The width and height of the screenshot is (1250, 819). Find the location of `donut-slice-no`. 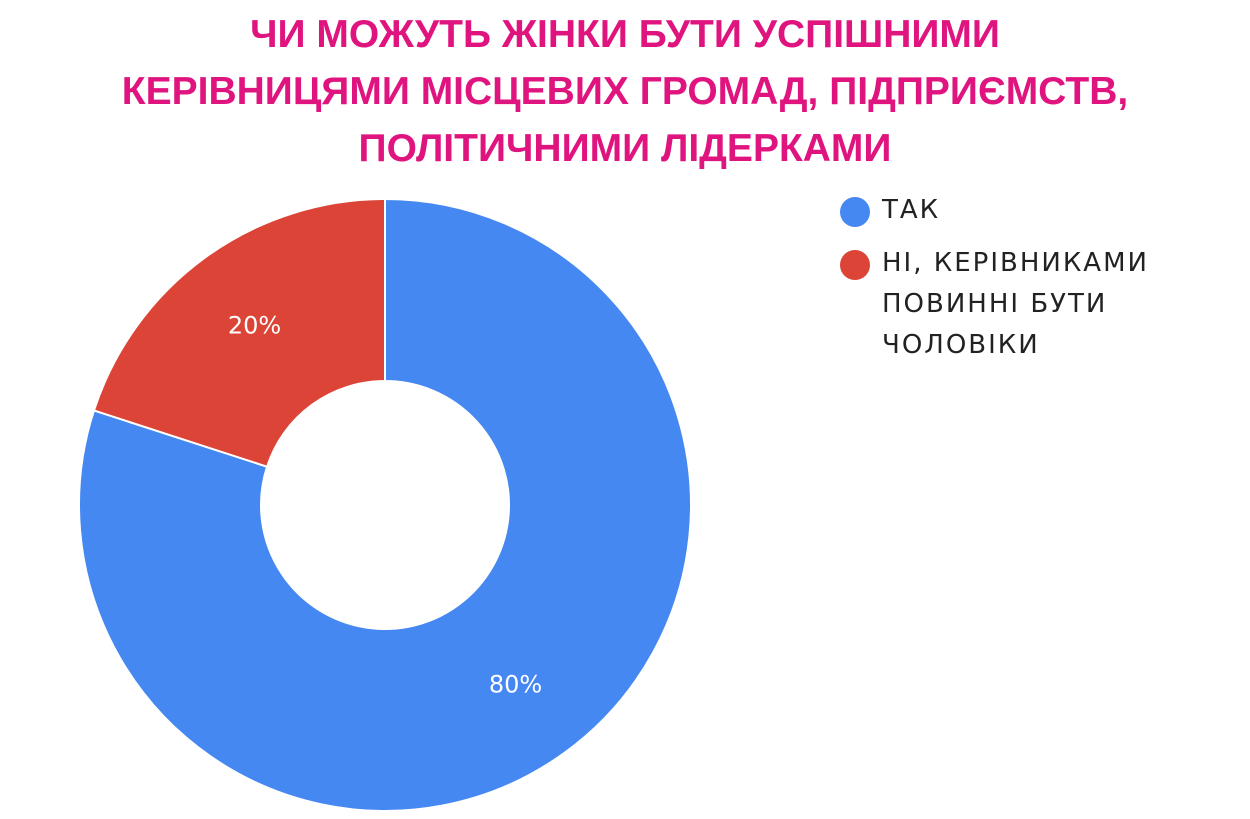

donut-slice-no is located at coordinates (239, 332).